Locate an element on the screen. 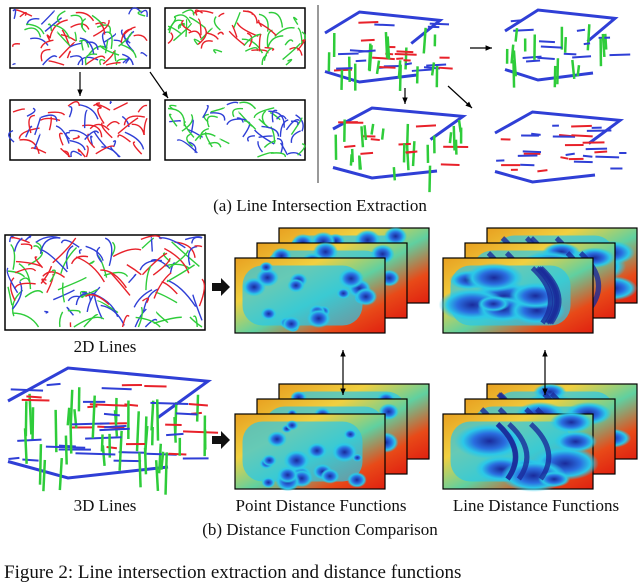  arrow-down-left is located at coordinates (79, 84).